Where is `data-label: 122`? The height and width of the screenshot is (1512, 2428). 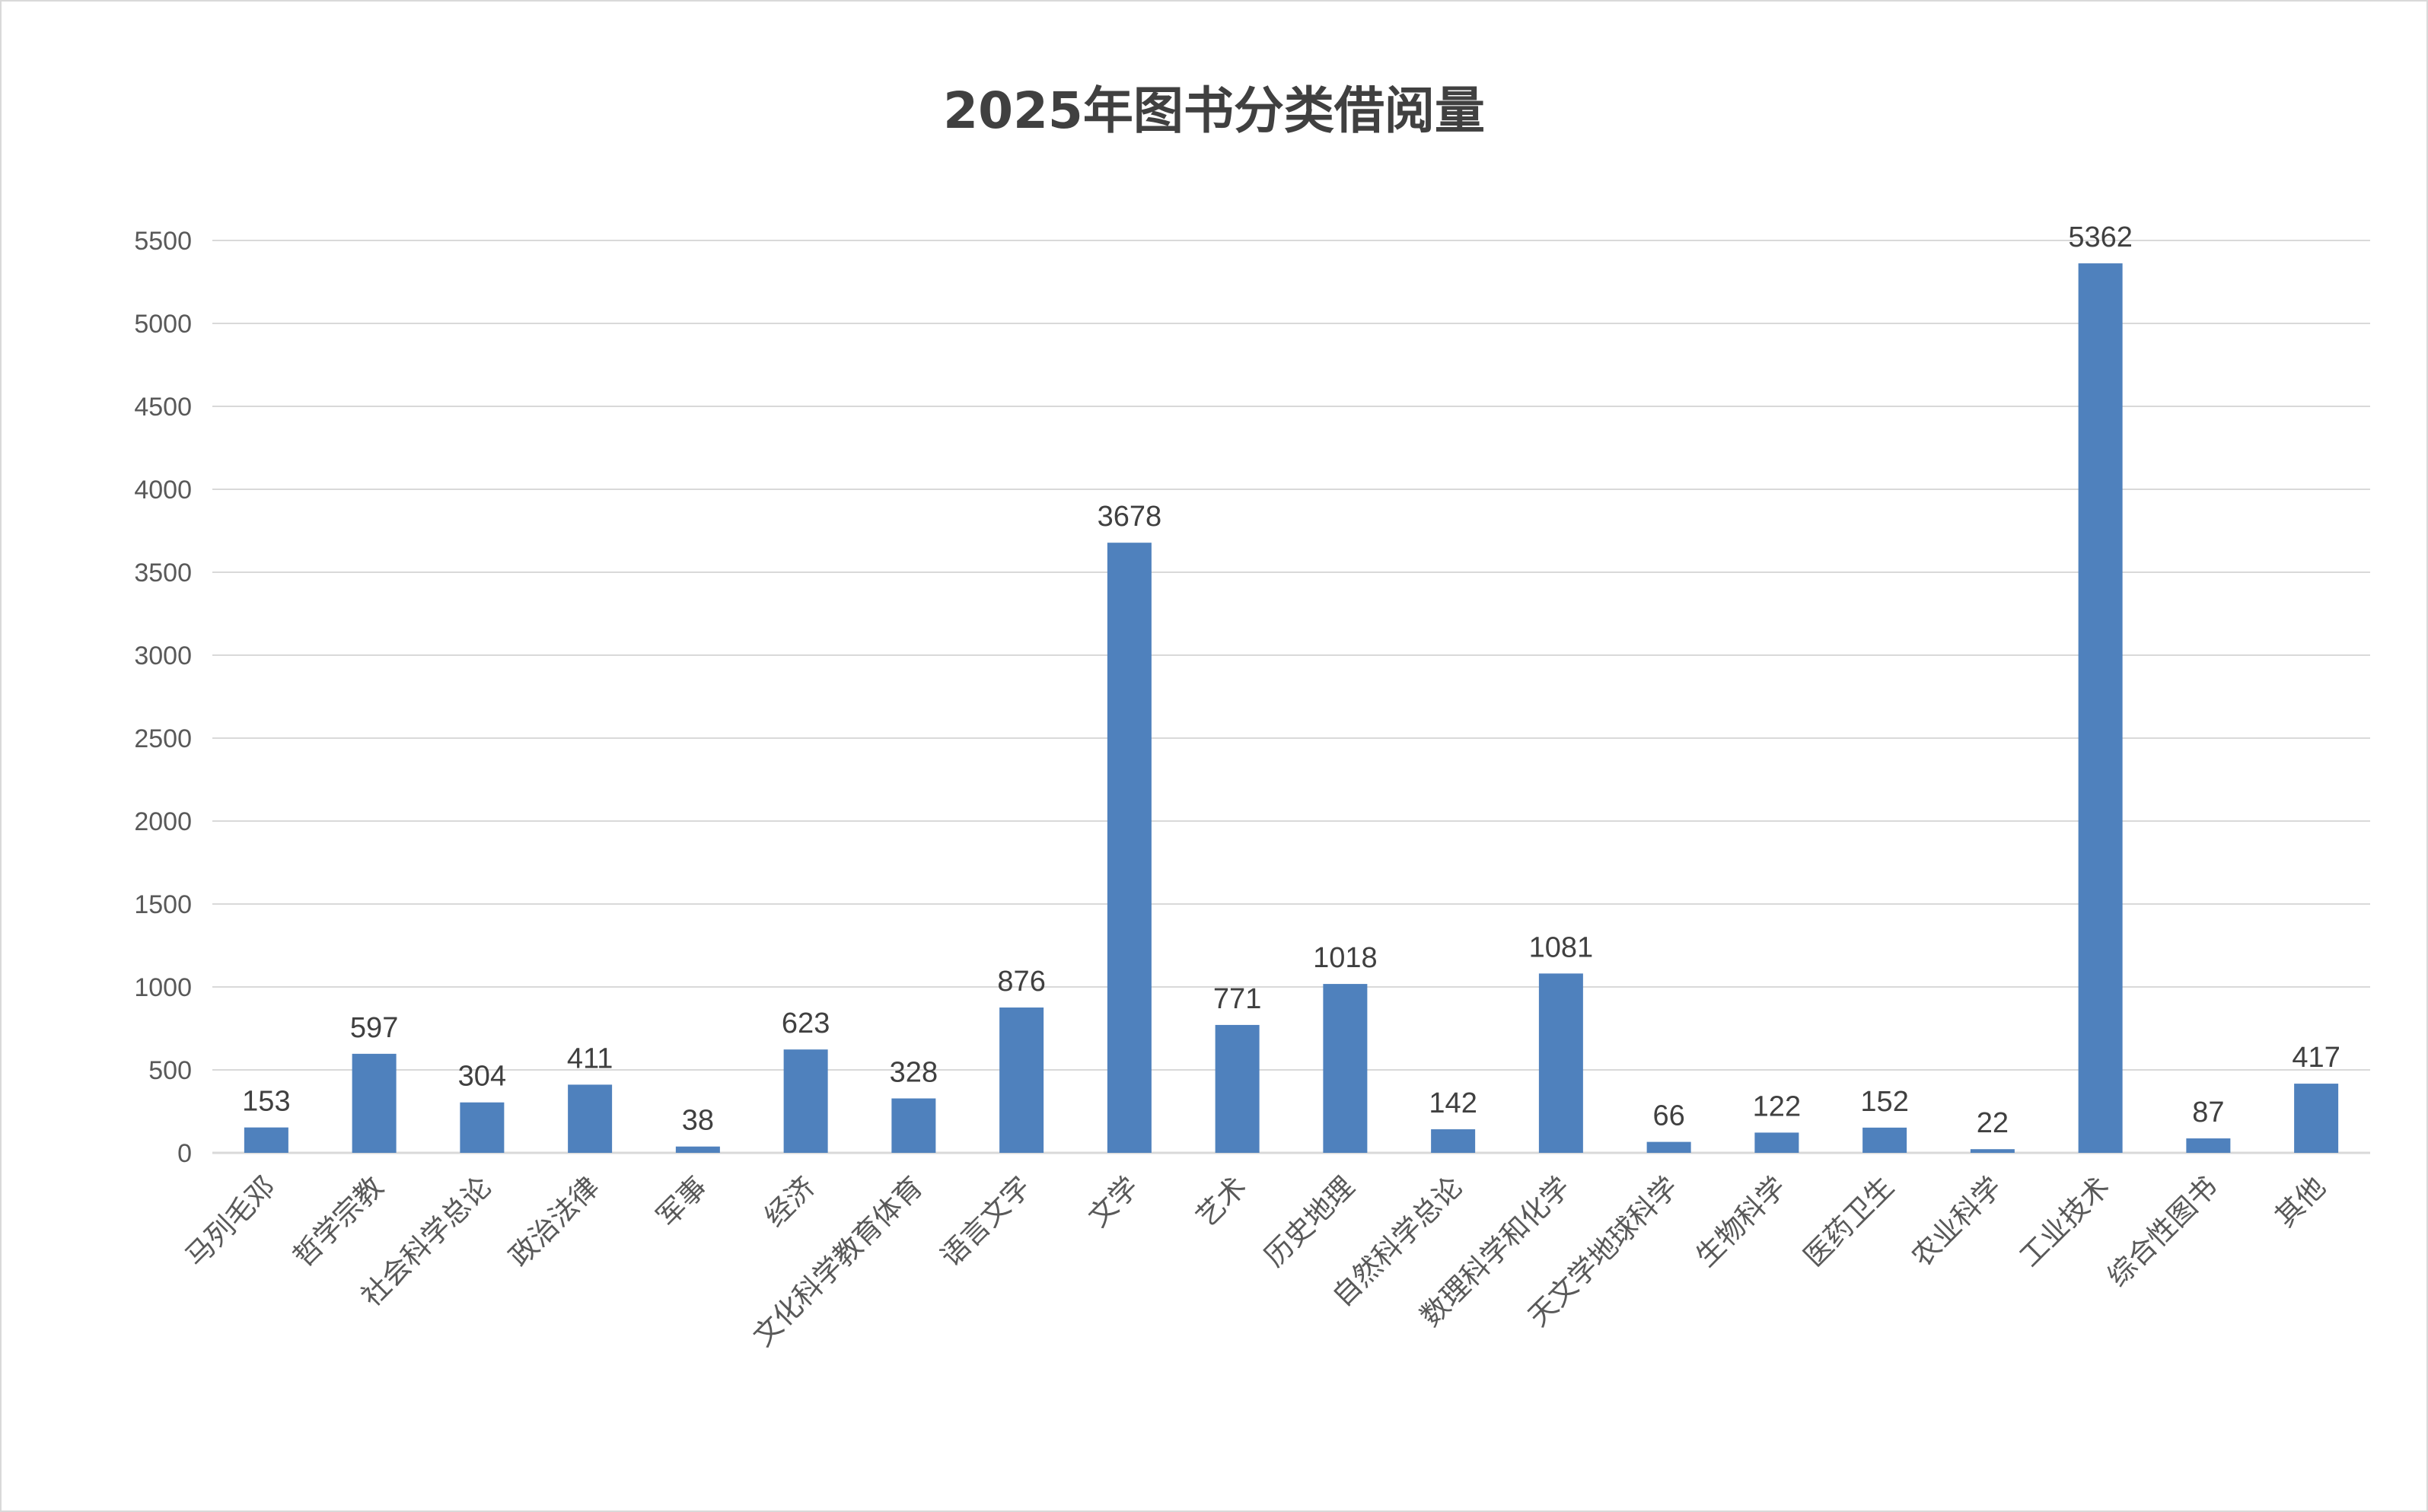
data-label: 122 is located at coordinates (1777, 1106).